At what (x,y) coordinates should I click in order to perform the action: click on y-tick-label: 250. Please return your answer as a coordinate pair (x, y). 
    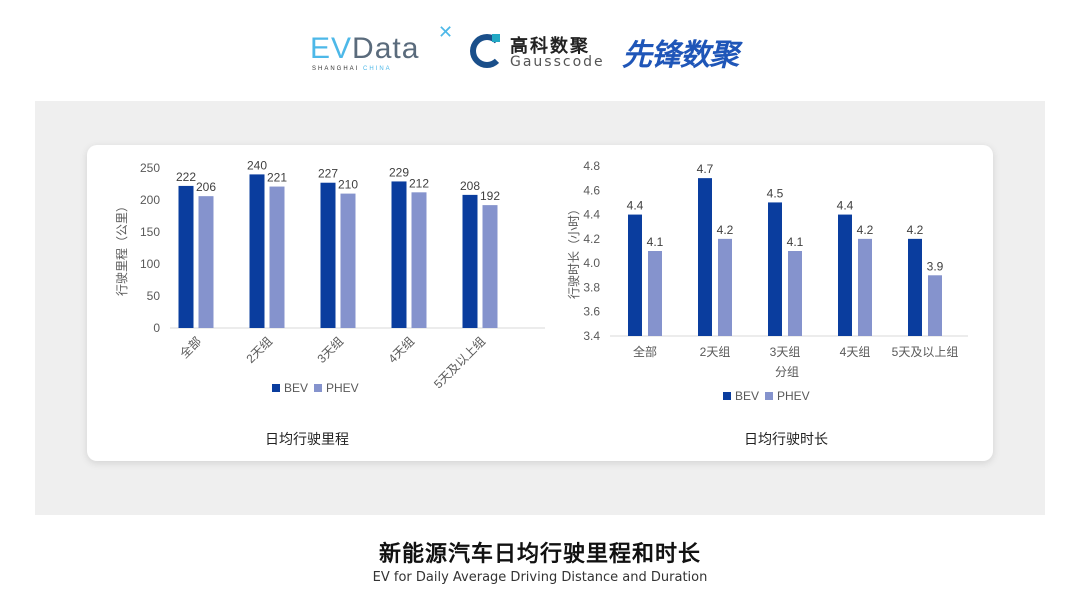
    Looking at the image, I should click on (150, 168).